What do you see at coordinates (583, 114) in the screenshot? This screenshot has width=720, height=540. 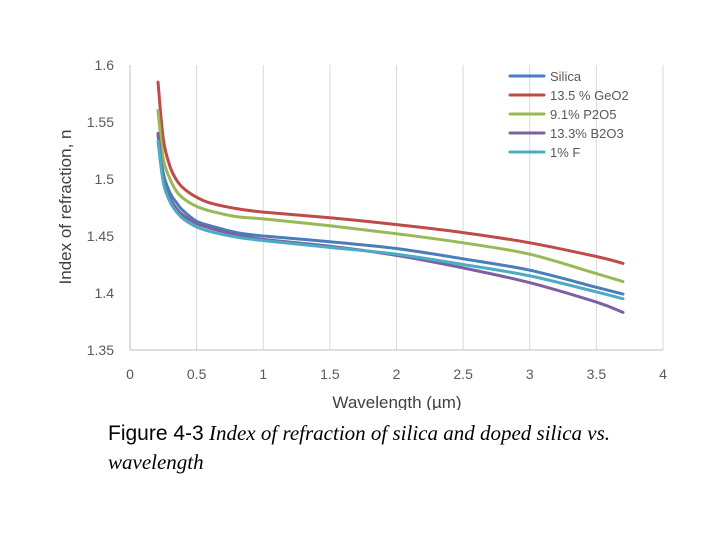 I see `legend-label: 9.1% P2O5` at bounding box center [583, 114].